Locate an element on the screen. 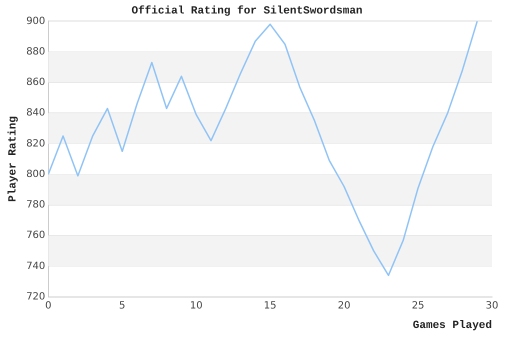 The height and width of the screenshot is (340, 510). x-tick-label: 20 is located at coordinates (344, 306).